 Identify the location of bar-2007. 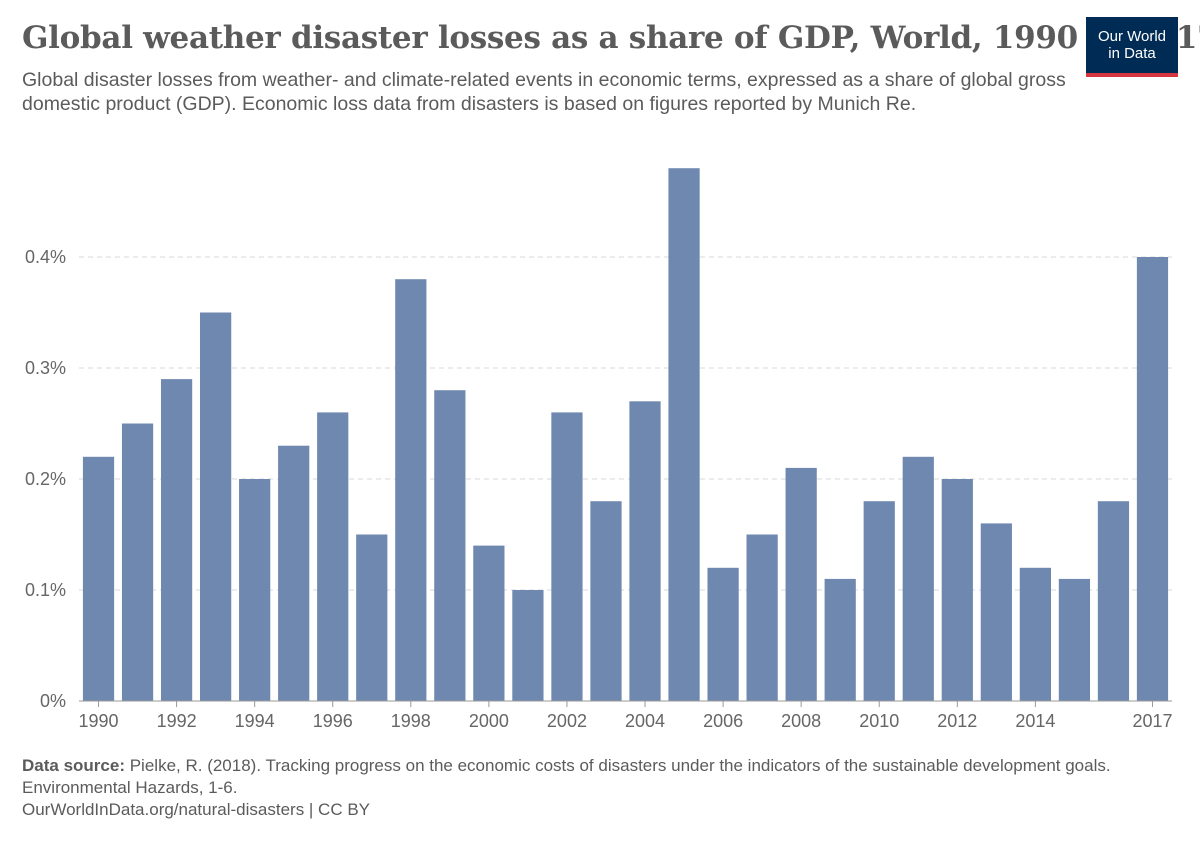
(762, 618).